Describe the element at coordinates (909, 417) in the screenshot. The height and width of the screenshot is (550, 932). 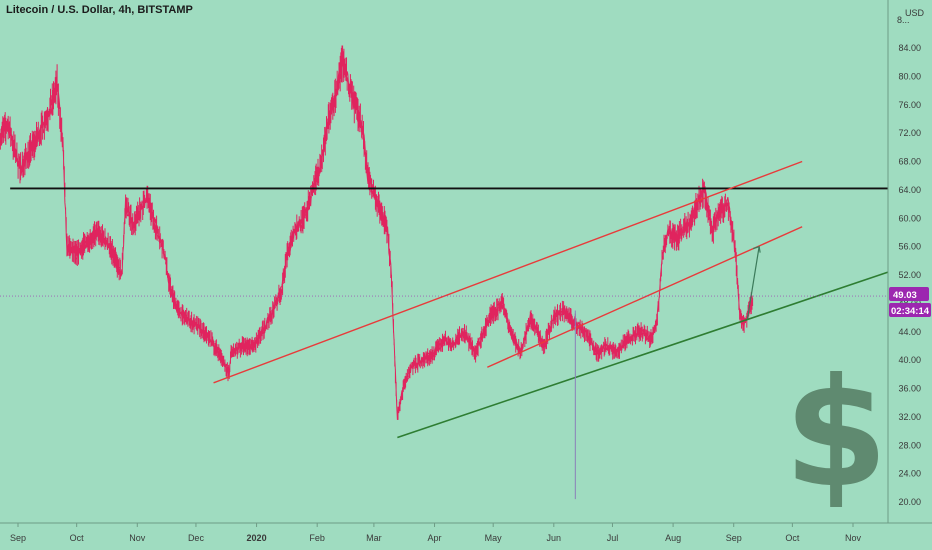
I see `y-tick-label: 32.00` at that location.